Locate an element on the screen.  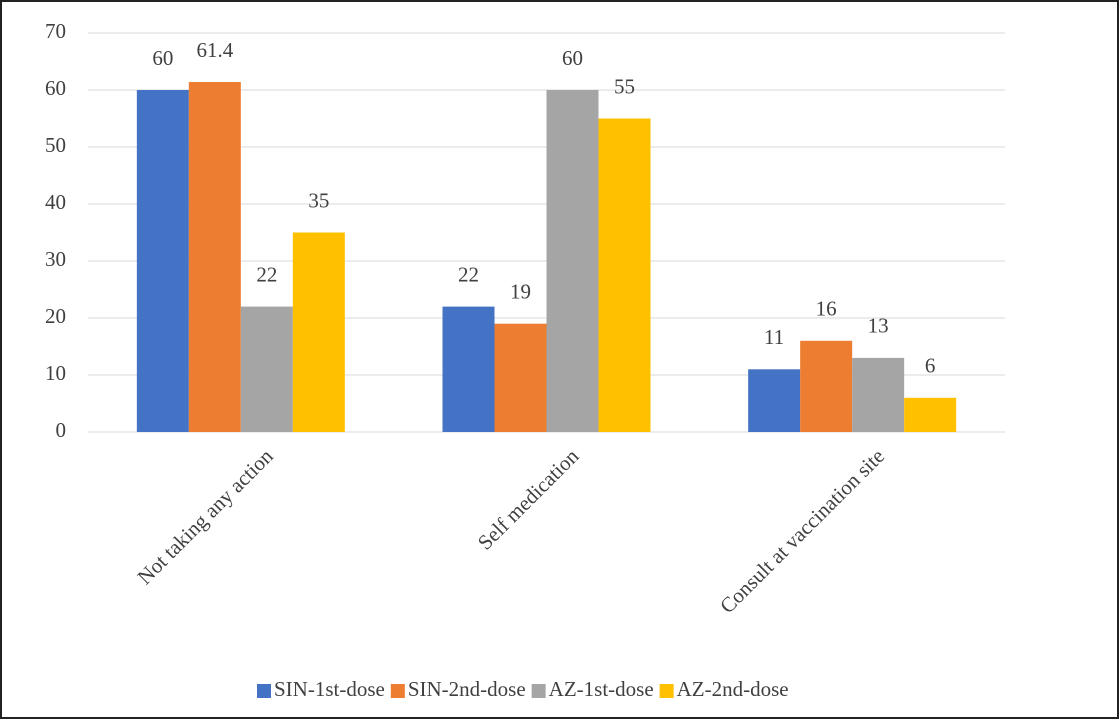
legend-label: AZ-1st-dose is located at coordinates (601, 689).